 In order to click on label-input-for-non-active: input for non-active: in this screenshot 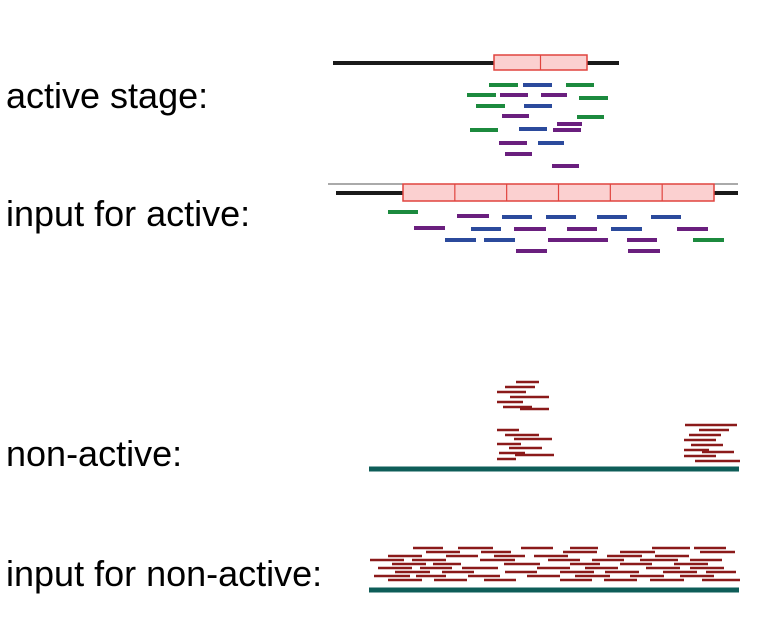, I will do `click(164, 573)`.